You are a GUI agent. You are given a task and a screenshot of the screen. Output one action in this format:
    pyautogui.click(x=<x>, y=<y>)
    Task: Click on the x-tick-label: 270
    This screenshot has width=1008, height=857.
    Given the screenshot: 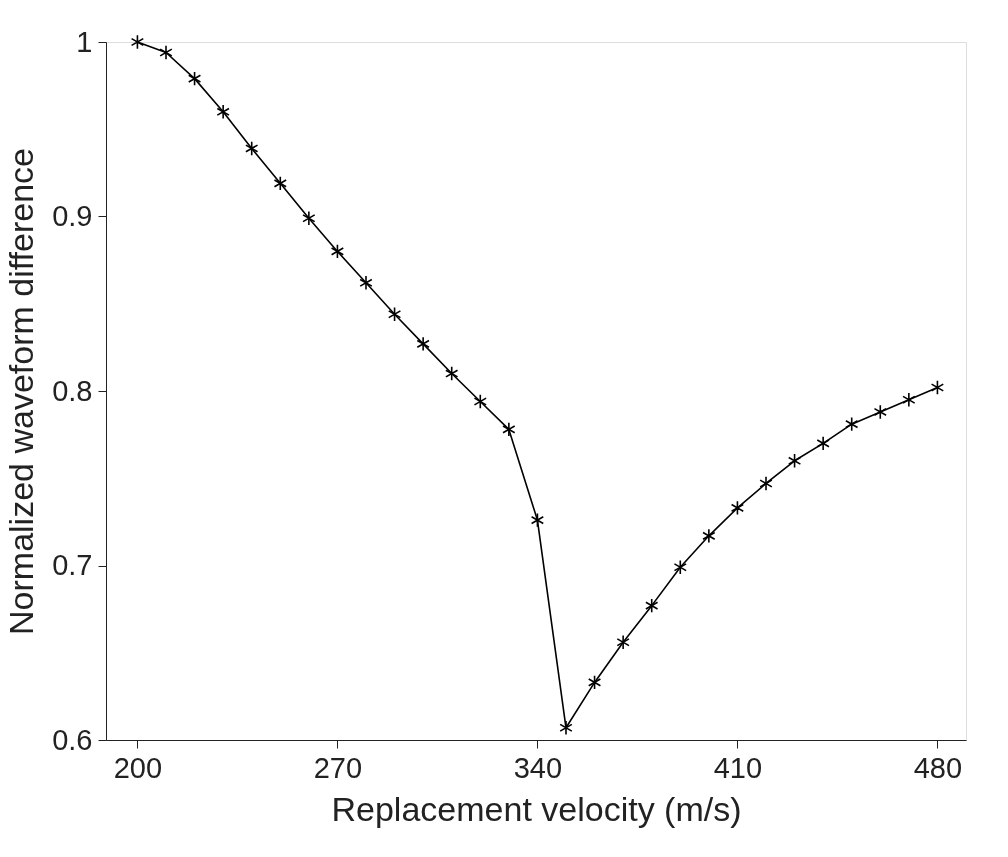 What is the action you would take?
    pyautogui.click(x=338, y=767)
    